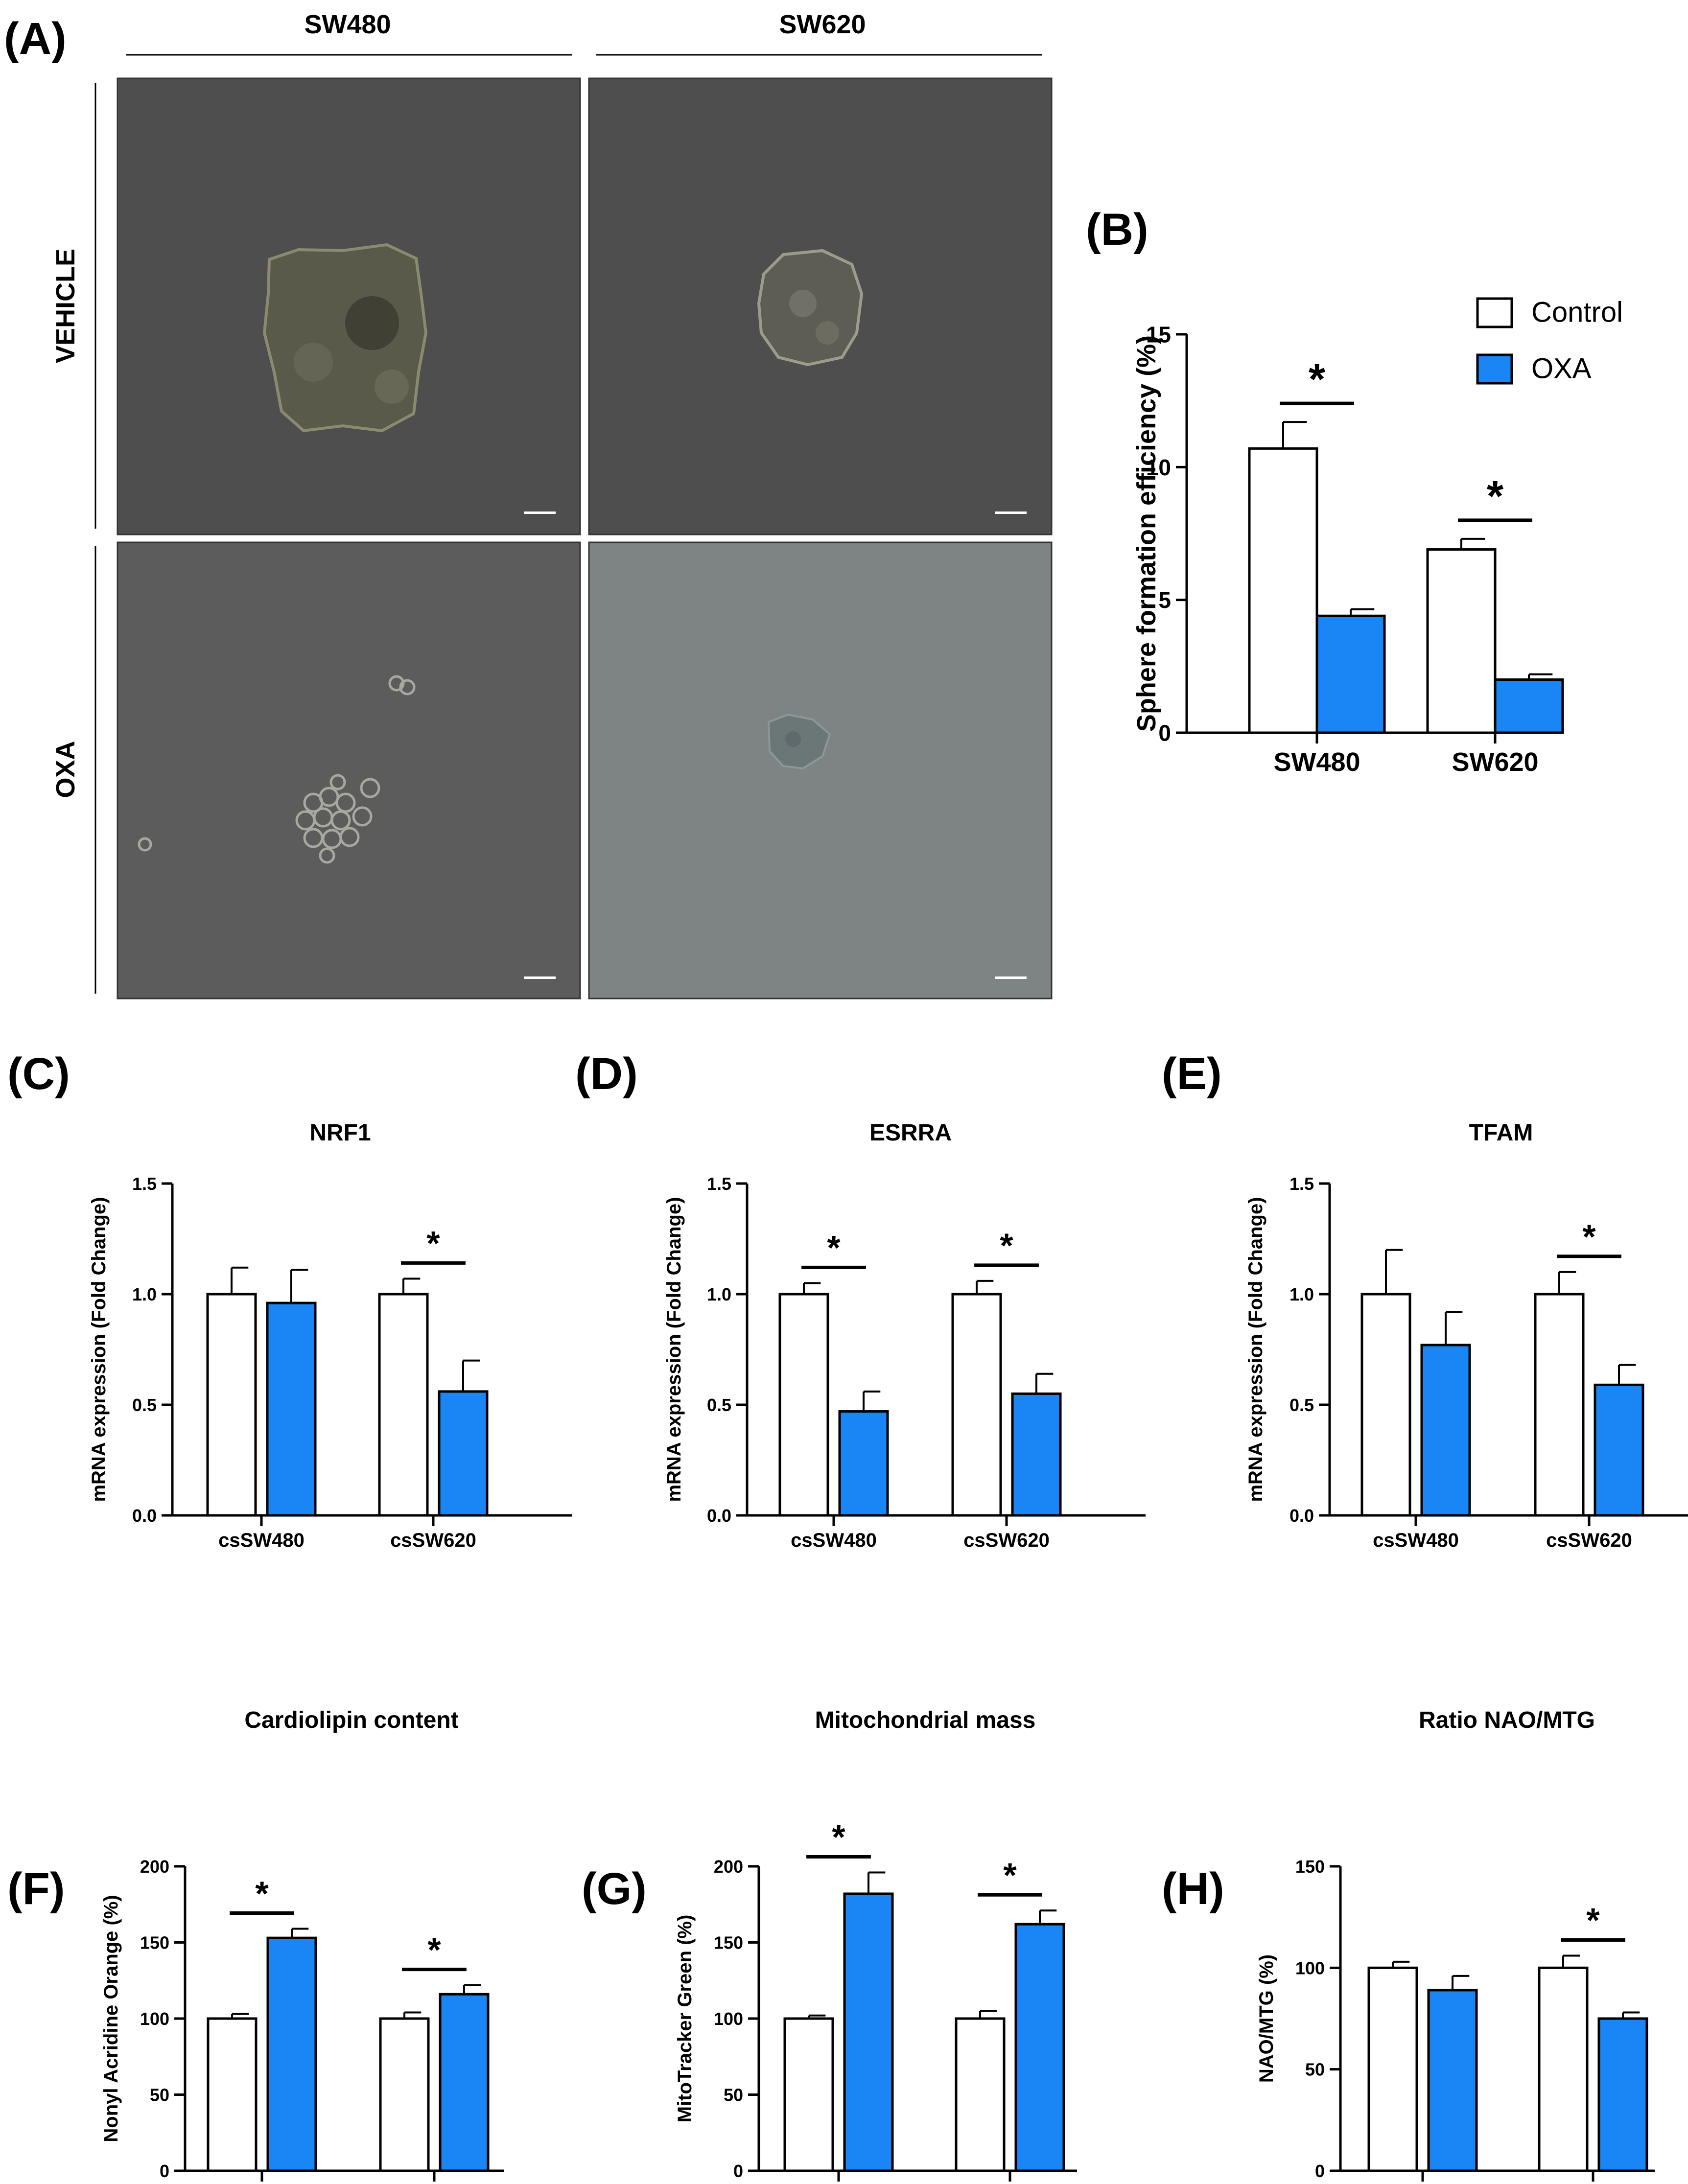  Describe the element at coordinates (1283, 590) in the screenshot. I see `bar-control-sw480` at that location.